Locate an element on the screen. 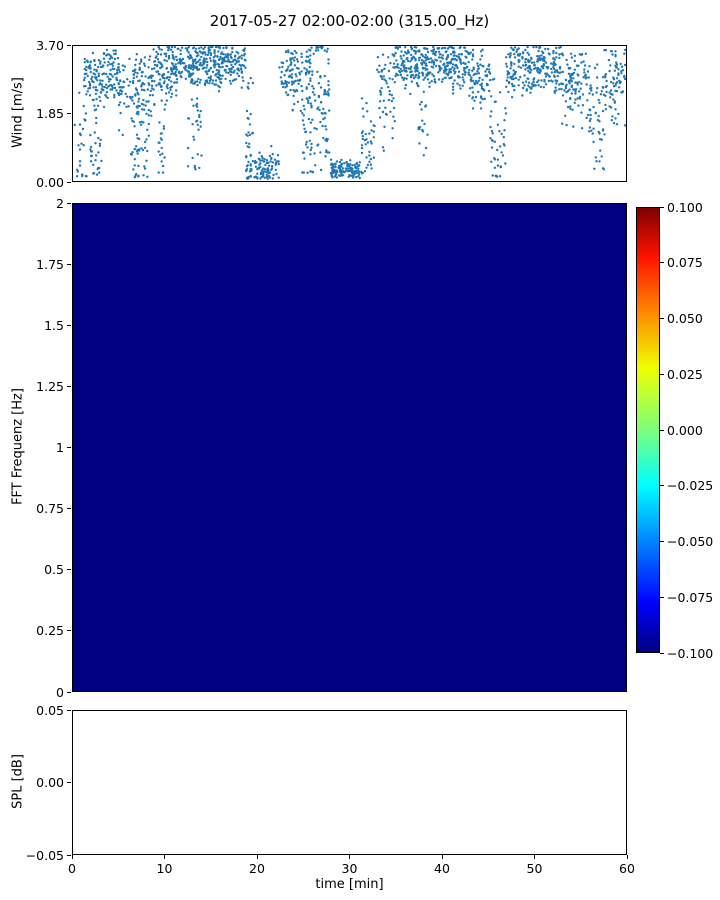 The width and height of the screenshot is (720, 900). colorbar-tick-label: −0.075 is located at coordinates (690, 597).